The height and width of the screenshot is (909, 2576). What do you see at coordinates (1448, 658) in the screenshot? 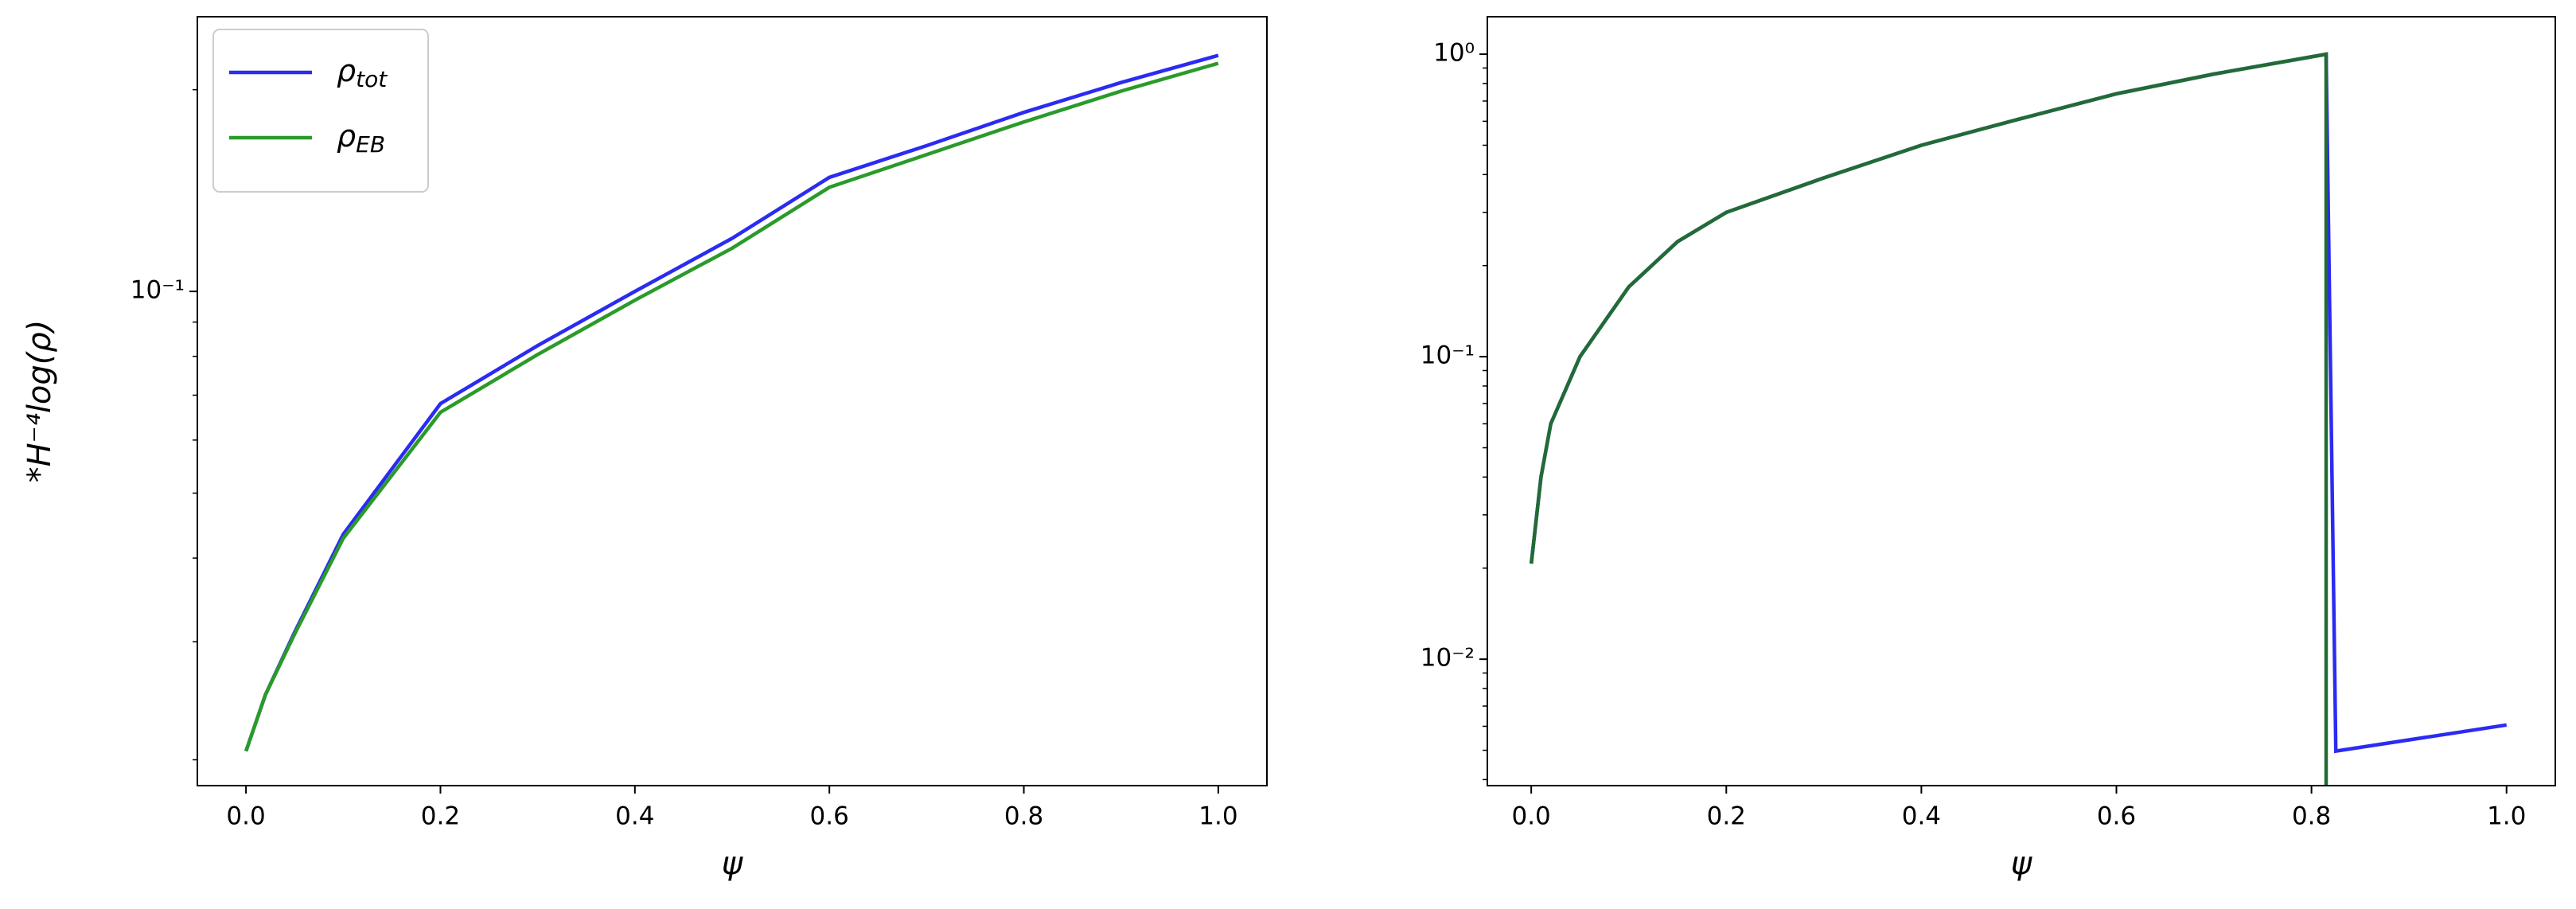
I see `y-tick-label: 10⁻²` at bounding box center [1448, 658].